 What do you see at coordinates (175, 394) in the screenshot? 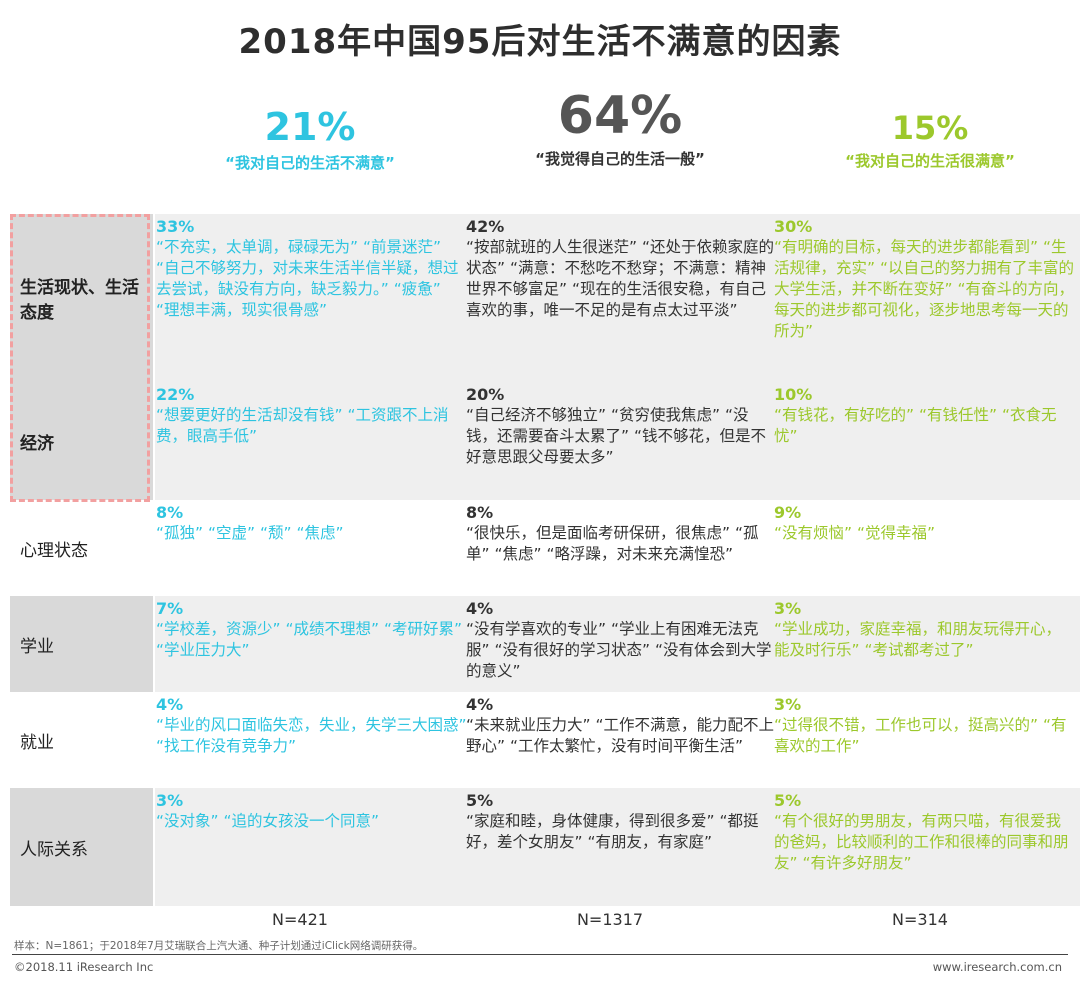
I see `cell-percent: 22%` at bounding box center [175, 394].